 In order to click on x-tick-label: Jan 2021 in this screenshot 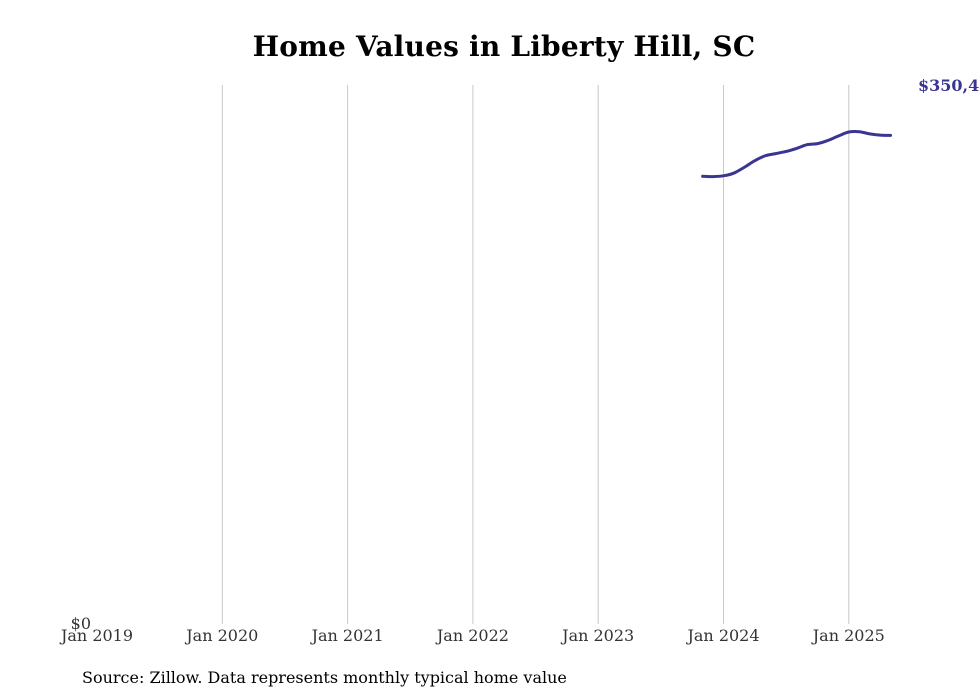, I will do `click(347, 635)`.